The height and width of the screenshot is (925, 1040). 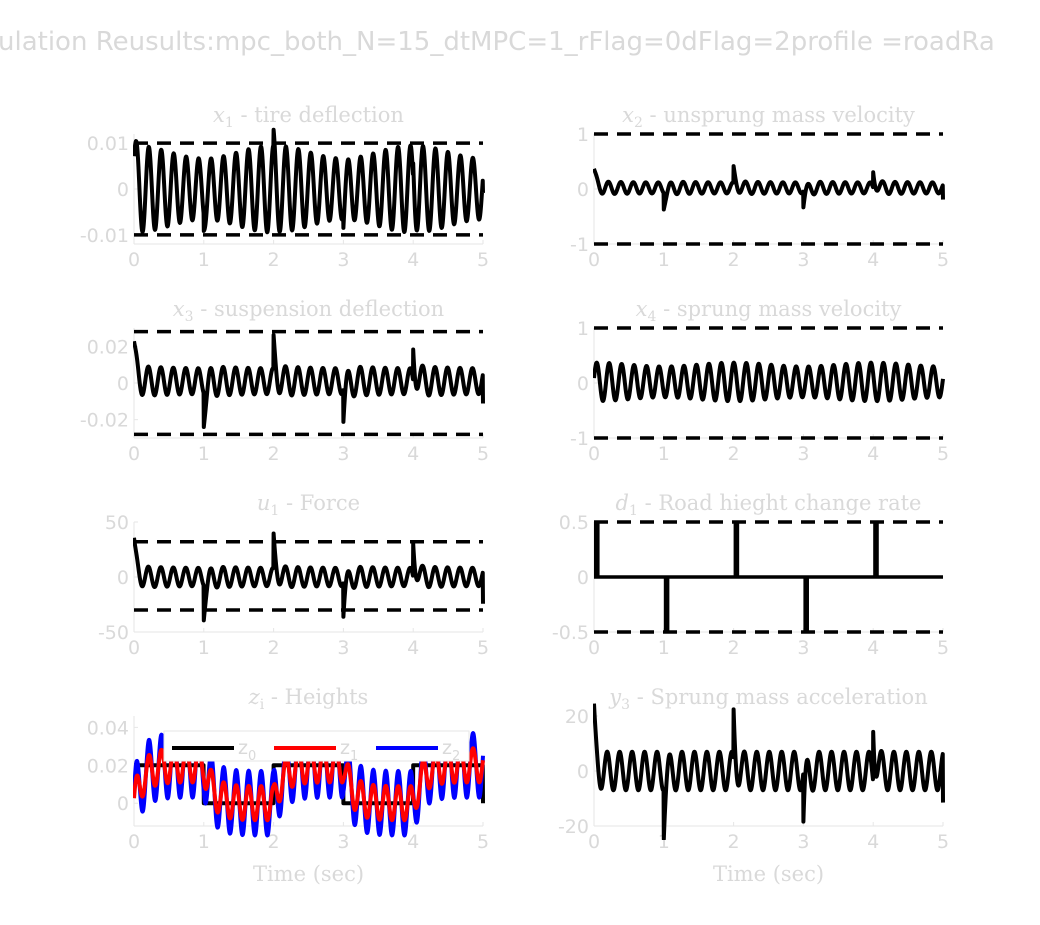 I want to click on series-line-x1, so click(x=309, y=181).